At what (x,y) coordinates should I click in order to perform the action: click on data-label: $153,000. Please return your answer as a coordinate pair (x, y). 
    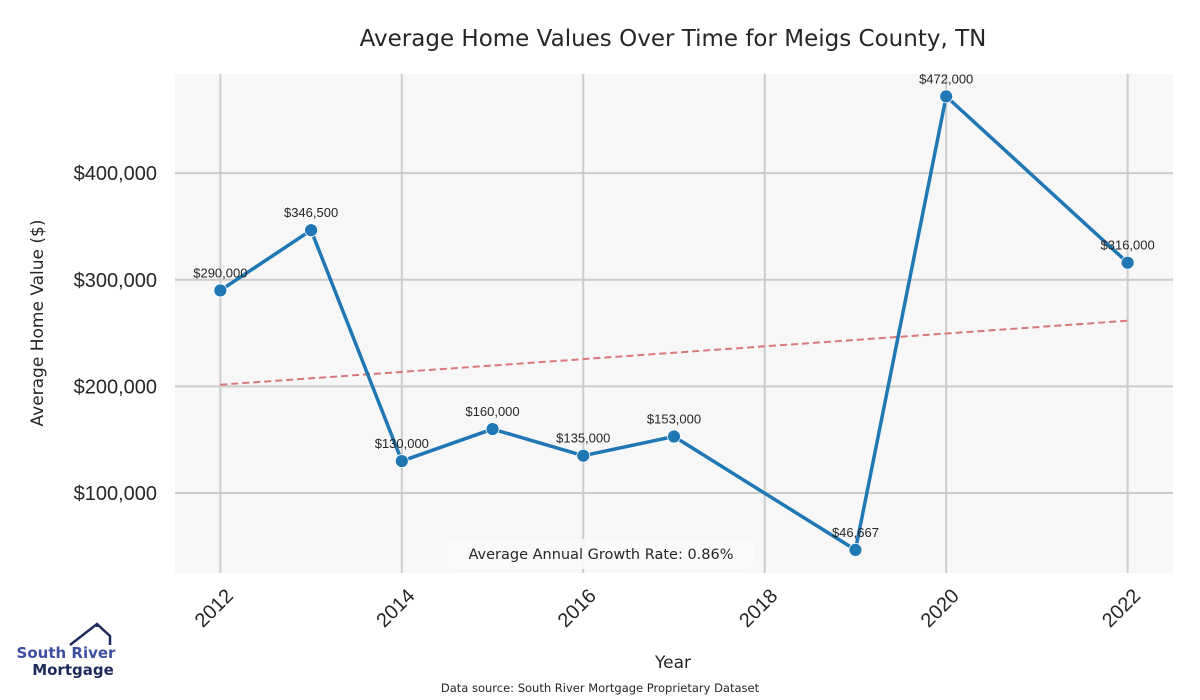
    Looking at the image, I should click on (674, 419).